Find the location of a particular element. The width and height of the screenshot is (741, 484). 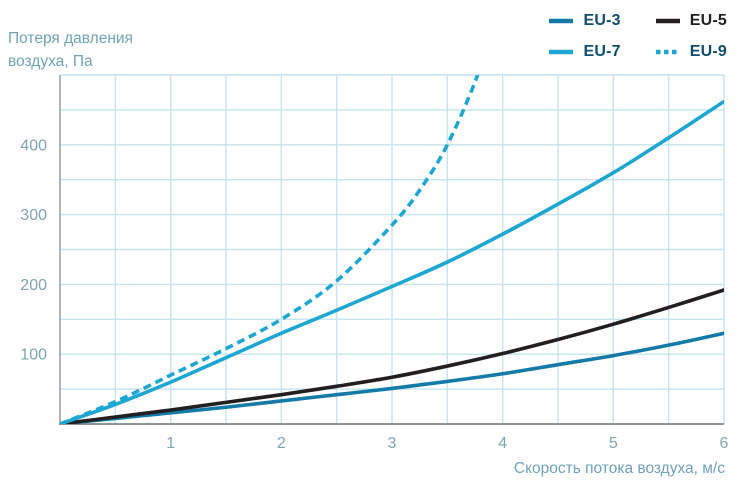

y-tick-label: 200 is located at coordinates (33, 285).